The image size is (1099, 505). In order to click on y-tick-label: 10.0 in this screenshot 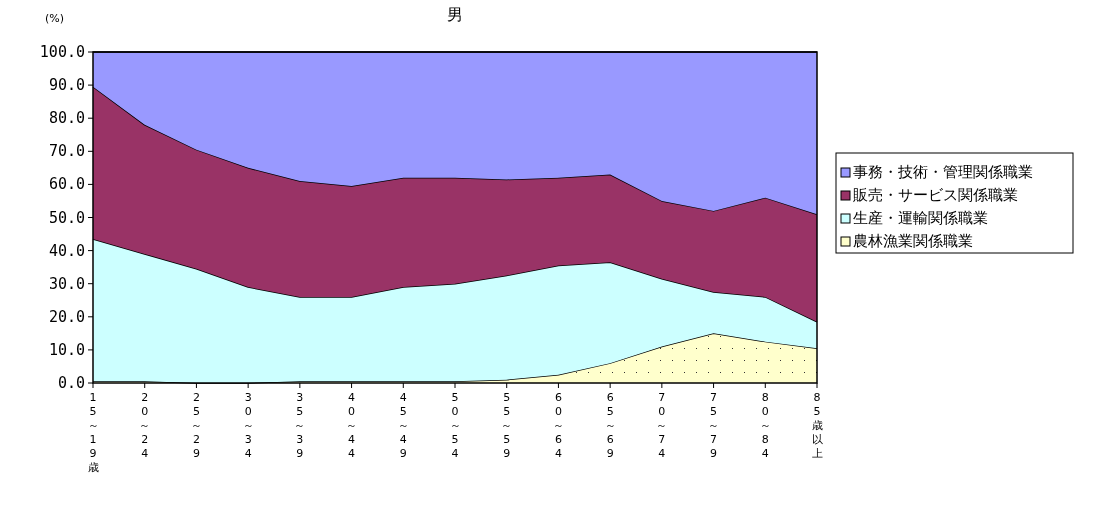, I will do `click(66, 349)`.